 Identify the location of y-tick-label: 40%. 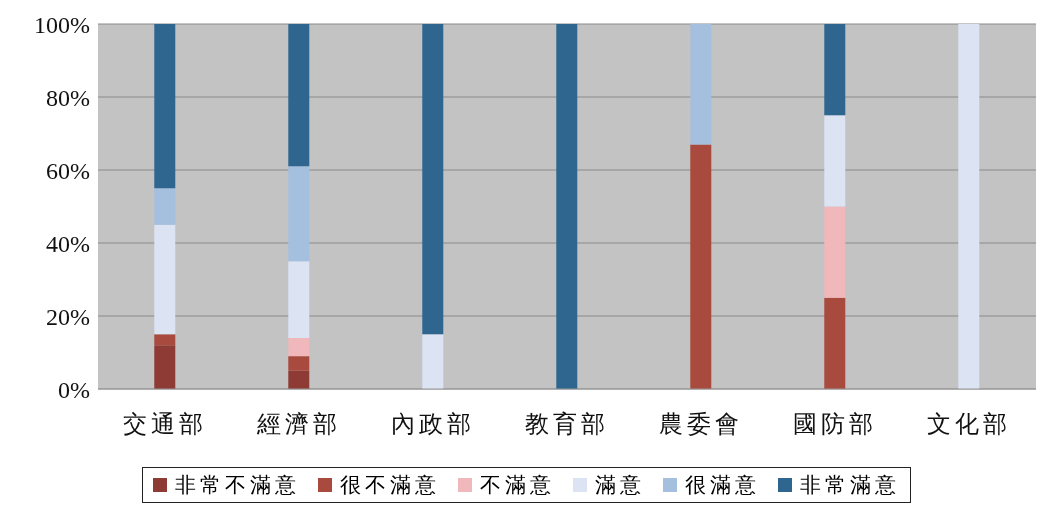
(68, 243).